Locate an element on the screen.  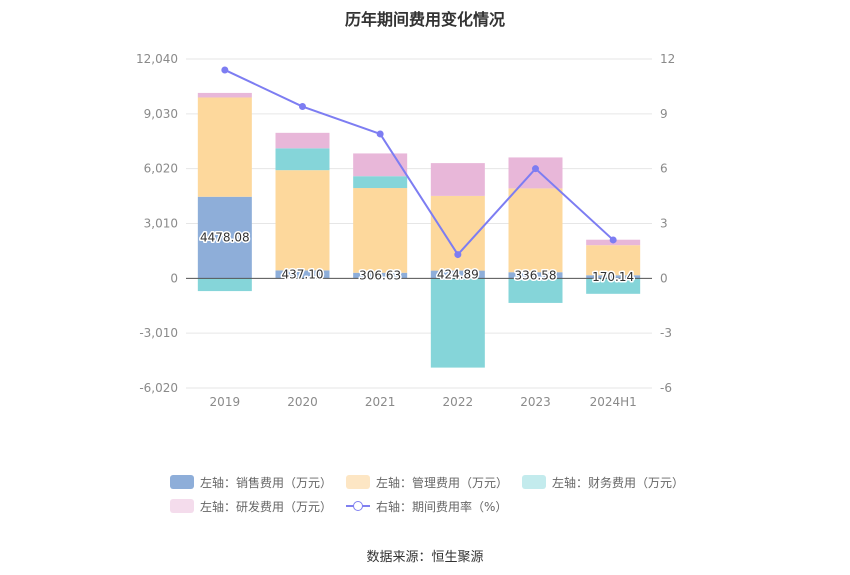
bar-label-sales: 437.10 is located at coordinates (303, 274).